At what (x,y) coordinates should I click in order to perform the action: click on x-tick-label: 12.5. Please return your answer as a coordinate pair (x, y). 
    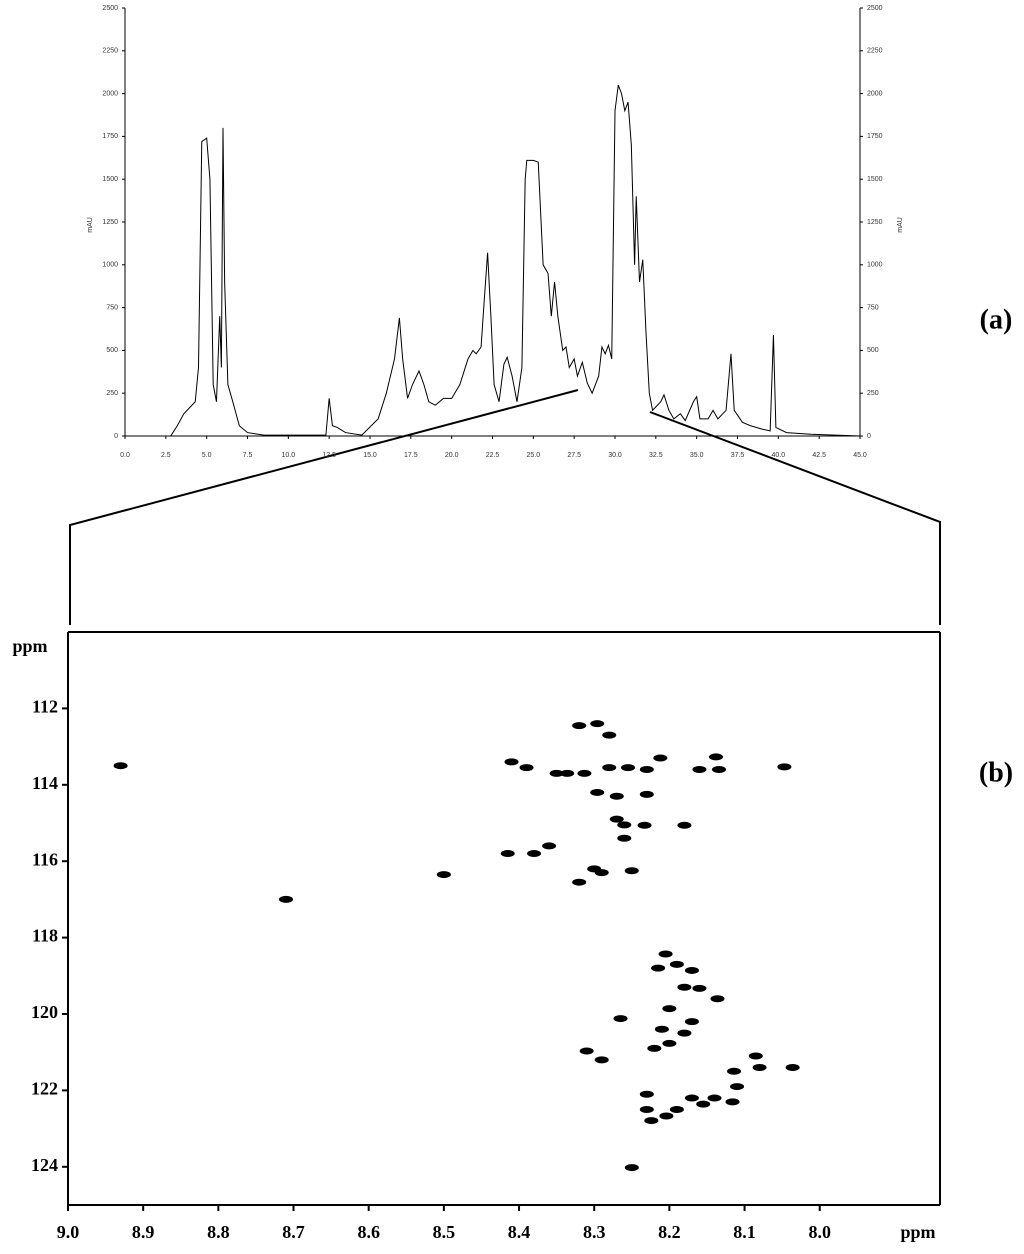
    Looking at the image, I should click on (329, 455).